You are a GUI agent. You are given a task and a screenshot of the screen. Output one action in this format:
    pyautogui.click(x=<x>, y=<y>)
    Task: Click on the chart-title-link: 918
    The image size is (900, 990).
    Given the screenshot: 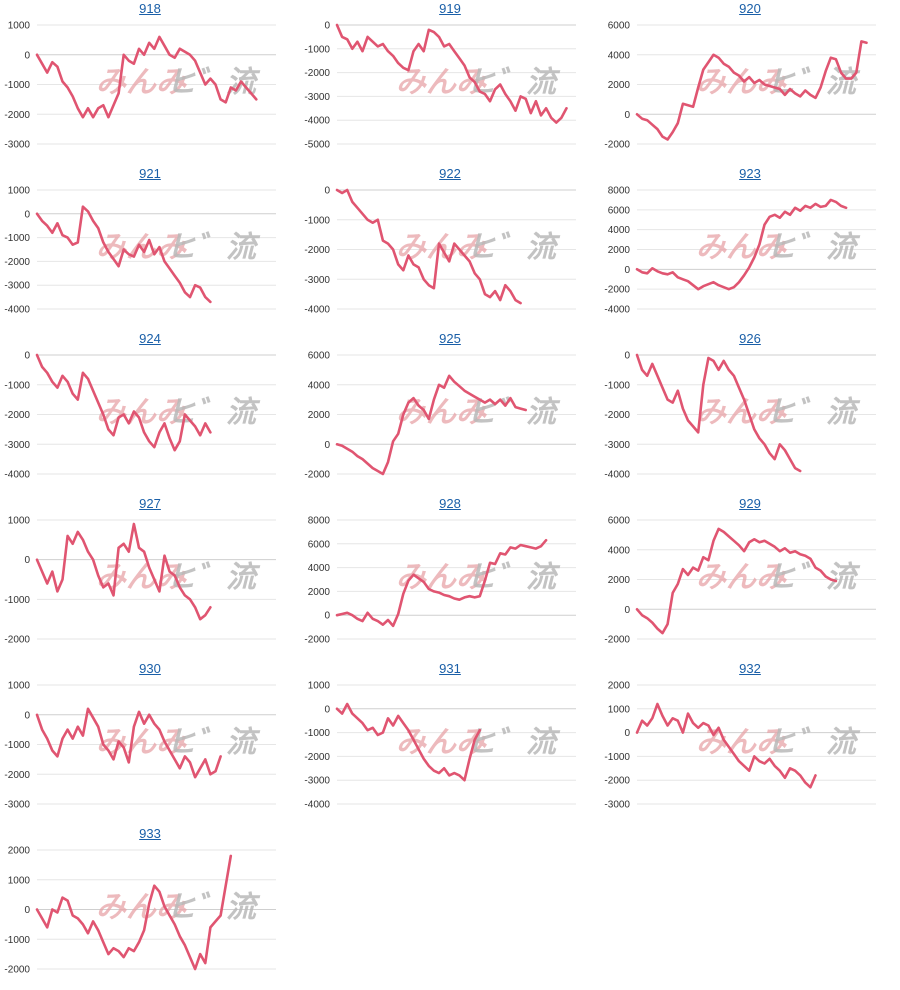 What is the action you would take?
    pyautogui.click(x=150, y=8)
    